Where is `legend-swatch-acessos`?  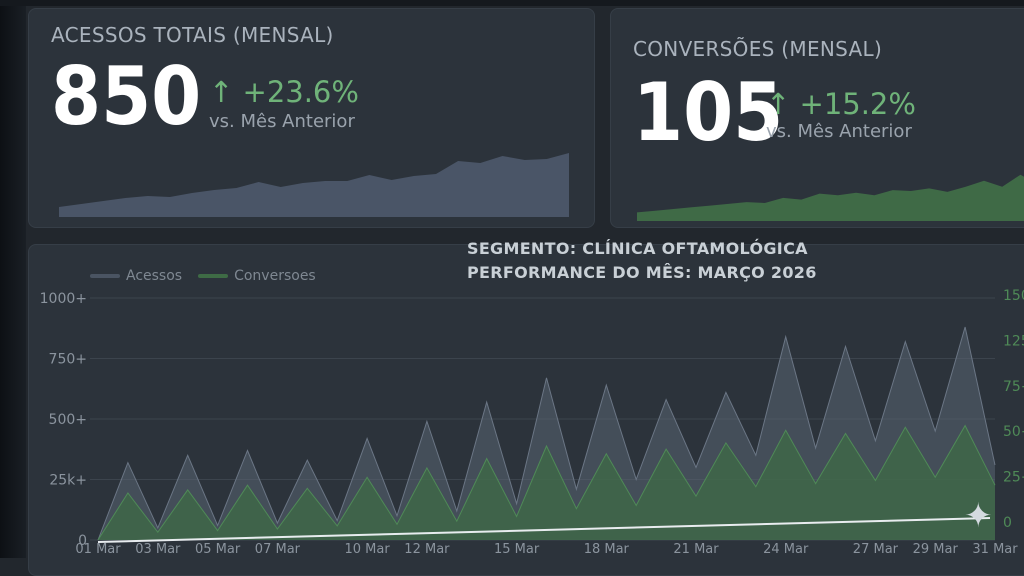 legend-swatch-acessos is located at coordinates (105, 276).